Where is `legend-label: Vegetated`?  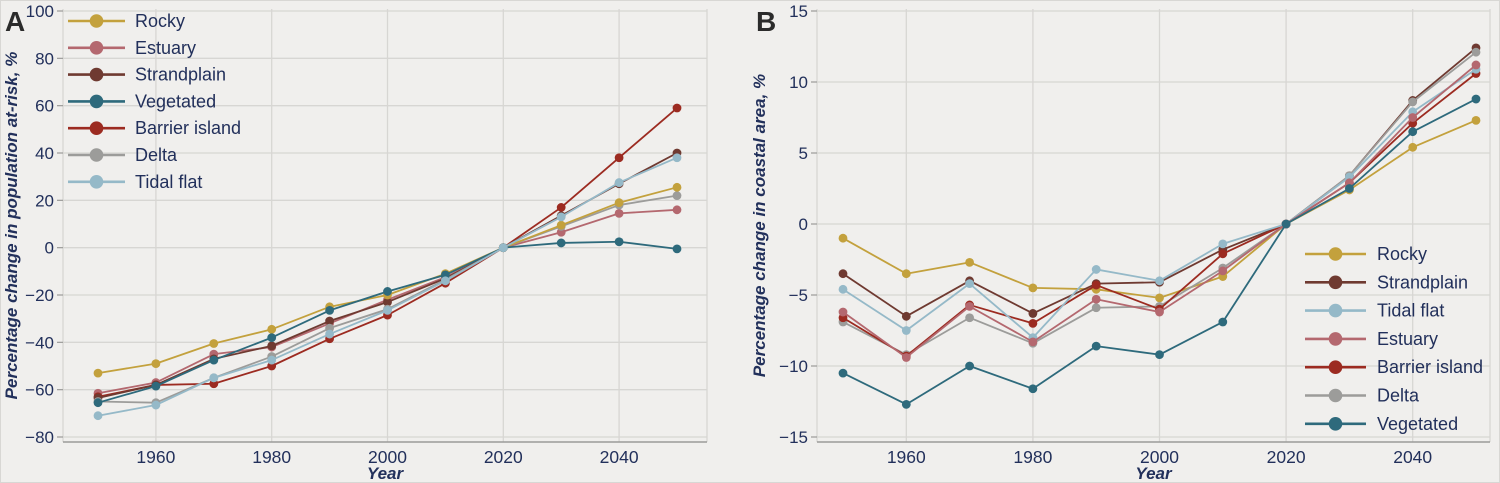
legend-label: Vegetated is located at coordinates (175, 101).